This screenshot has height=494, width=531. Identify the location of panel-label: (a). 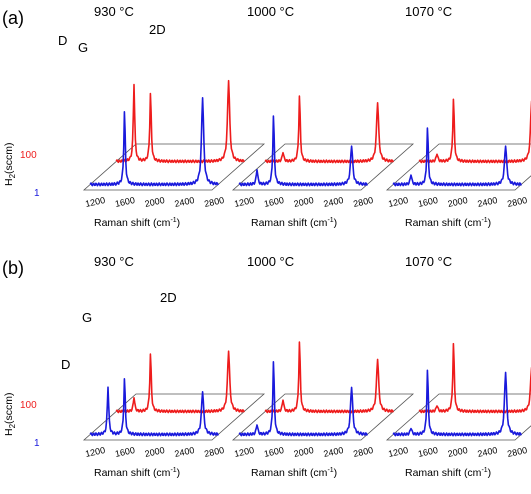
(13, 18).